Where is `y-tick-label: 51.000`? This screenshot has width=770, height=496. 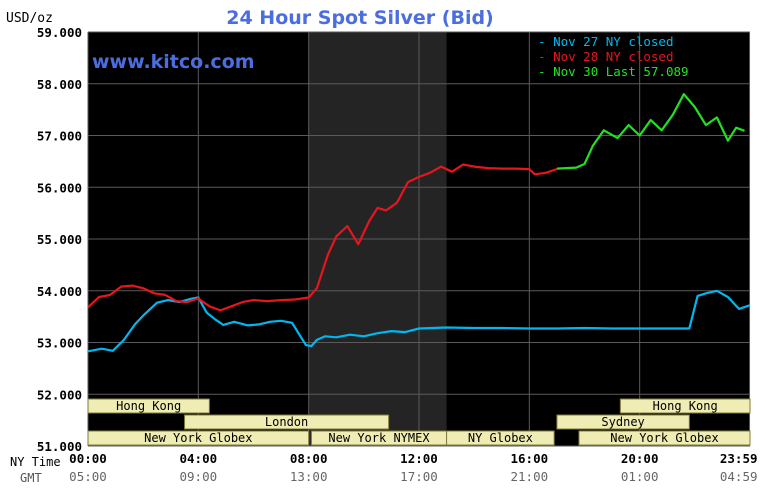 y-tick-label: 51.000 is located at coordinates (59, 446).